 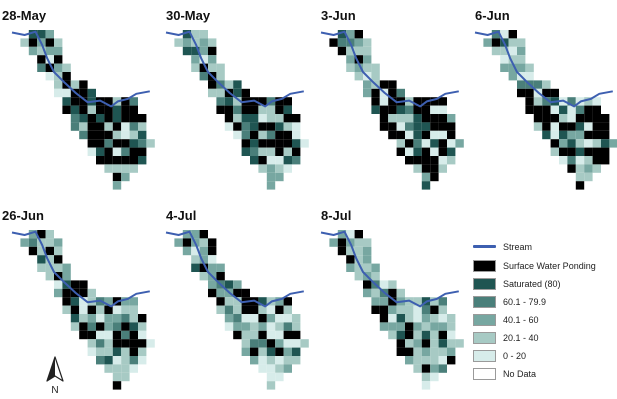 I want to click on map-panel-26-jun: 26-Jun, so click(x=77, y=297).